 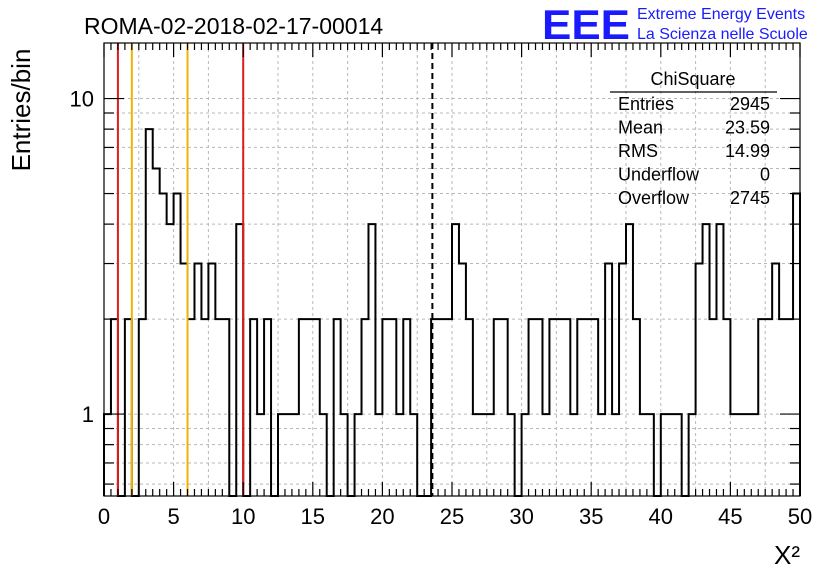 What do you see at coordinates (730, 516) in the screenshot?
I see `x-tick-label: 45` at bounding box center [730, 516].